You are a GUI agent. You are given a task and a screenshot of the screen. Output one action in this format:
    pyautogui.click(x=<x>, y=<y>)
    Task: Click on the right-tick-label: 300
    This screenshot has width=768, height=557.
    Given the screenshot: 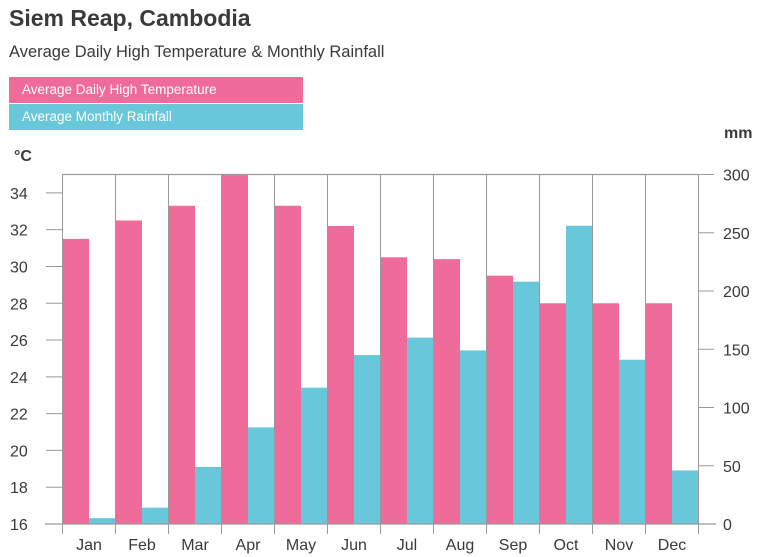 What is the action you would take?
    pyautogui.click(x=736, y=176)
    